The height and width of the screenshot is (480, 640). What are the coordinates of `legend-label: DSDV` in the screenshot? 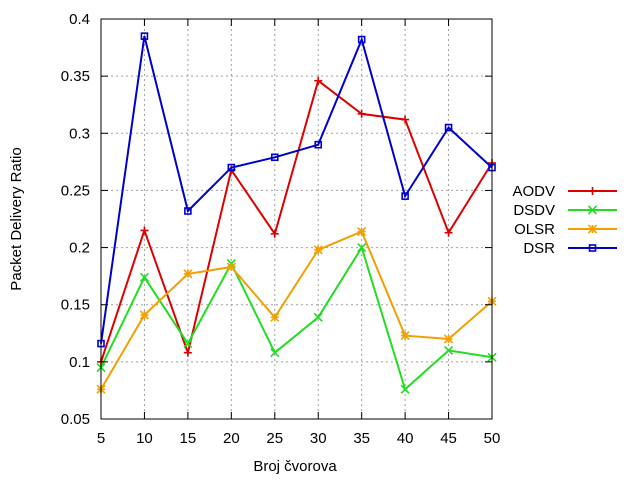 It's located at (534, 210).